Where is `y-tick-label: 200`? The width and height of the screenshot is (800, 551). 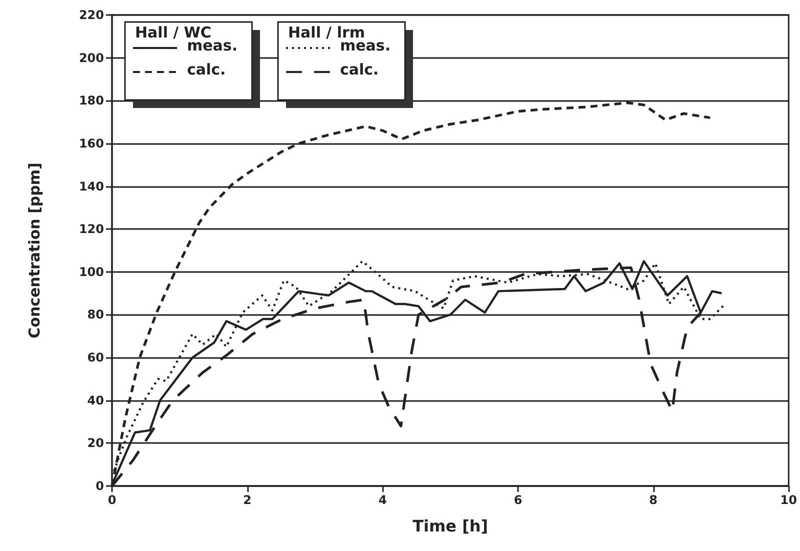 y-tick-label: 200 is located at coordinates (91, 57).